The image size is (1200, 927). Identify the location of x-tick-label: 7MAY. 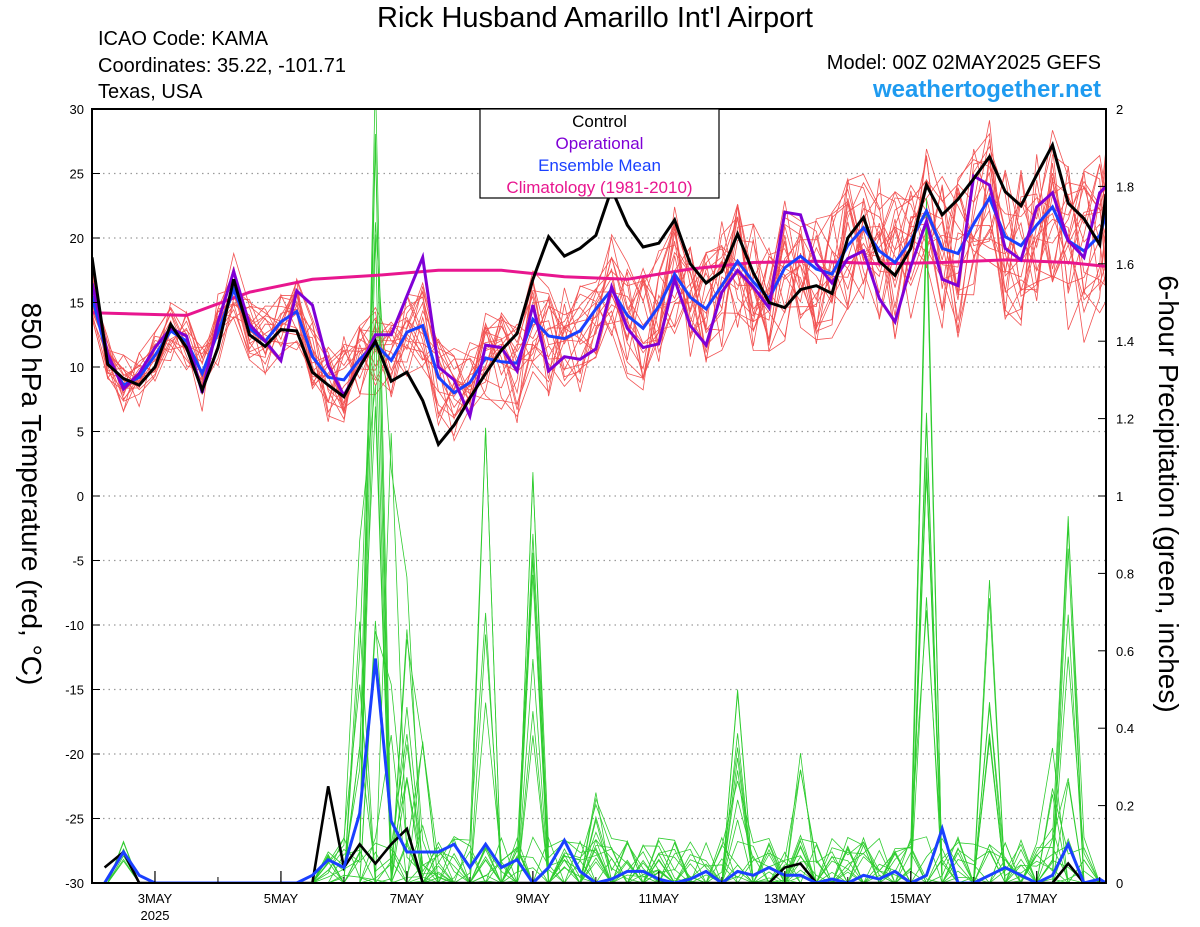
(407, 898).